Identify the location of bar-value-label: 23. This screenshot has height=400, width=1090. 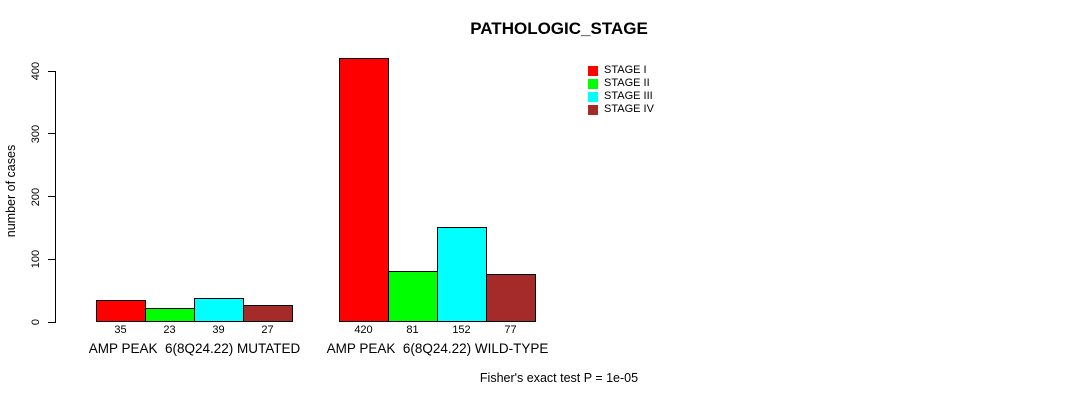
(169, 330).